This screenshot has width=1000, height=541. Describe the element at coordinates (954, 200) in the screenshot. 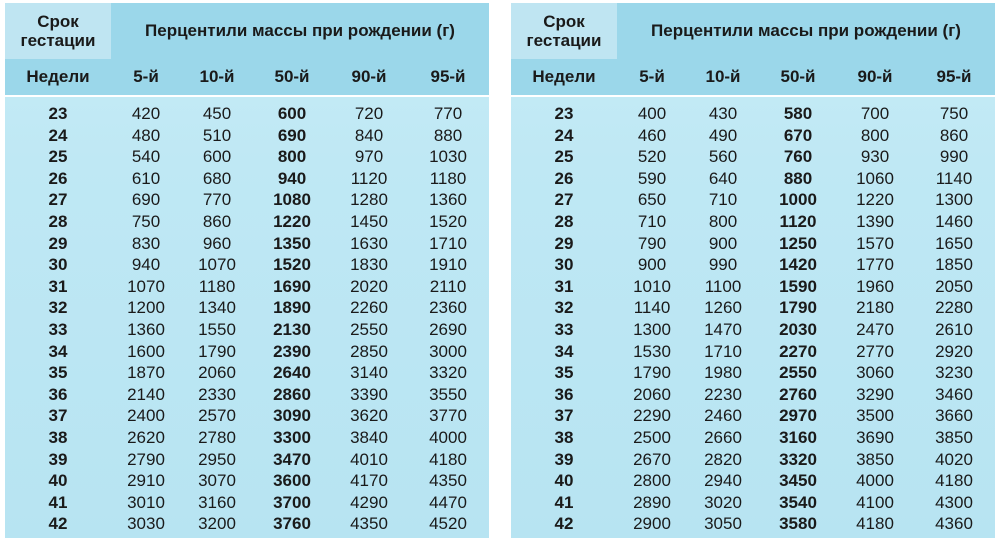

I see `p95-cell: 1300` at that location.